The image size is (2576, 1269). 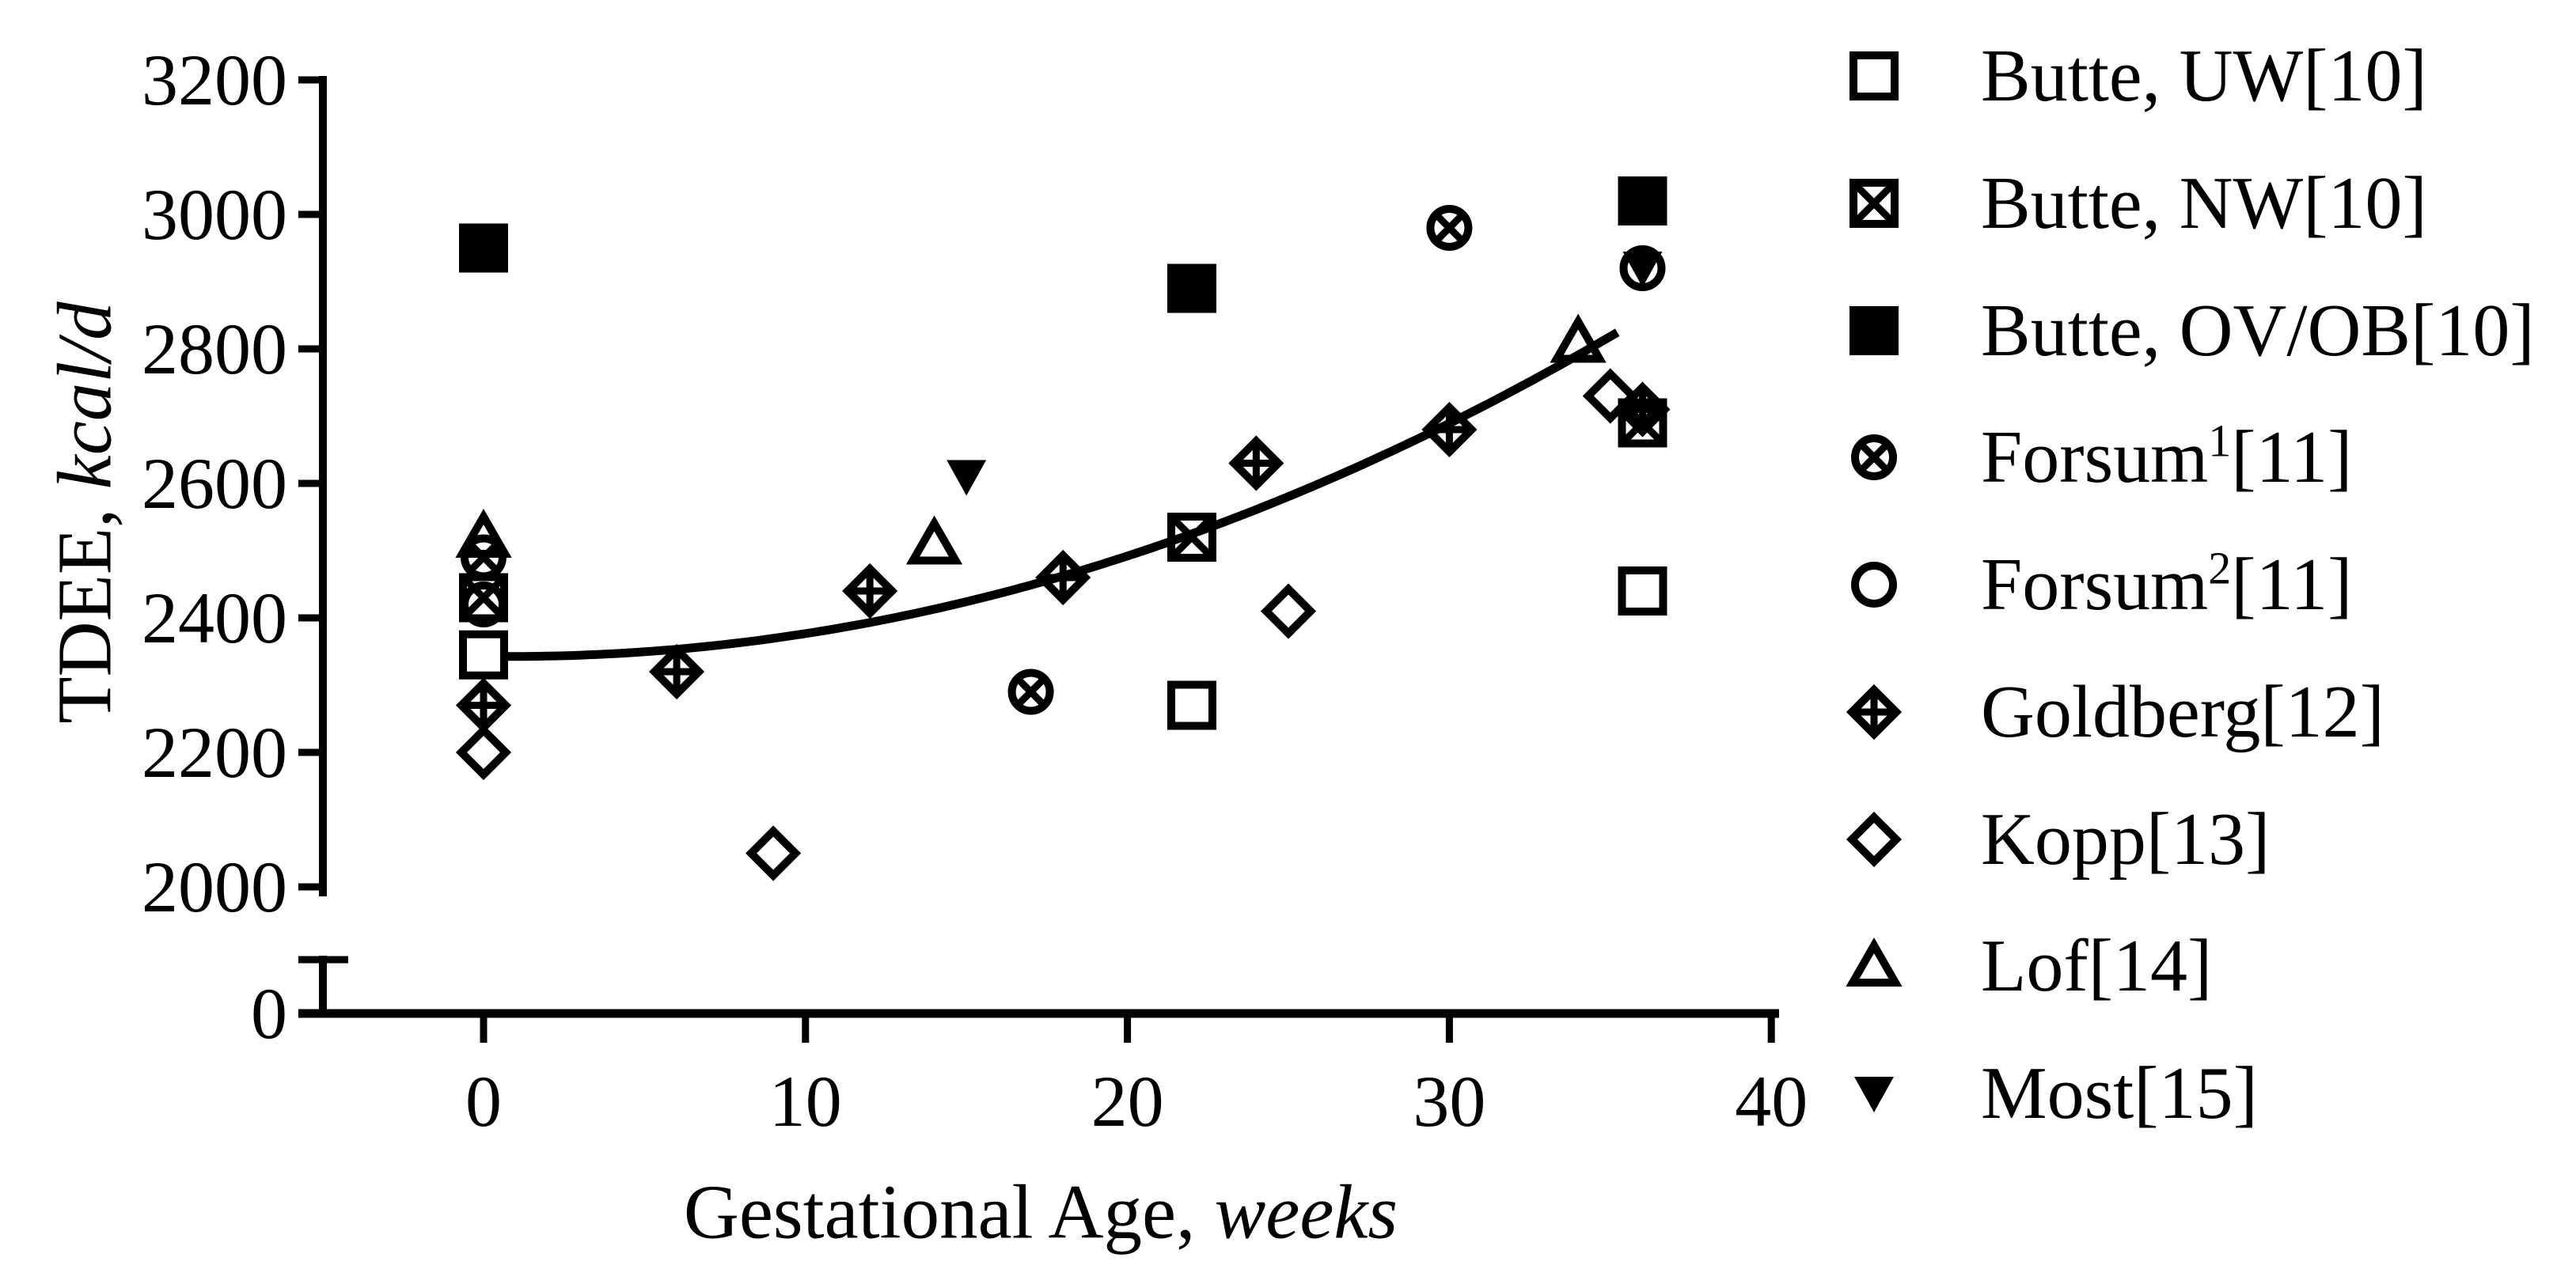 I want to click on legend-label-text: Lof[14], so click(x=2097, y=967).